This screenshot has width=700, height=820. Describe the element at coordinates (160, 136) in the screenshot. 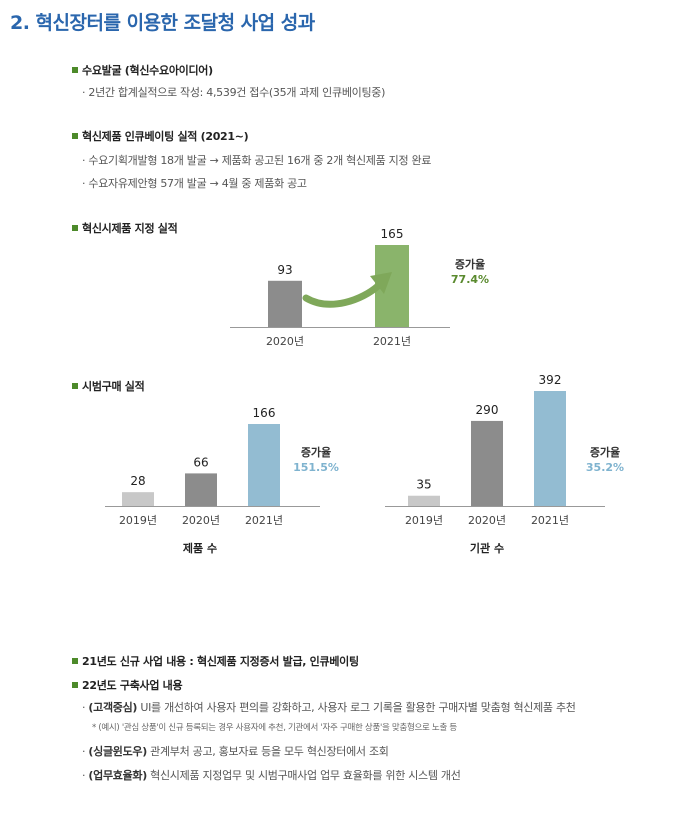

I see `section-incubating-heading: 혁신제품 인큐베이팅 실적 (2021∼)` at that location.